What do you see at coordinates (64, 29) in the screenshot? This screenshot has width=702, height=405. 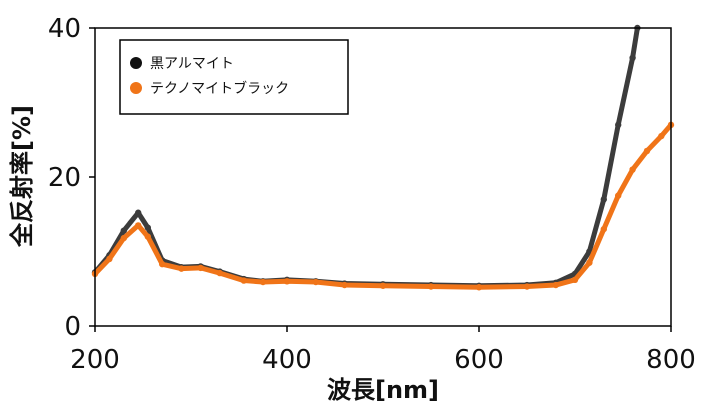 I see `y-tick-label: 40` at bounding box center [64, 29].